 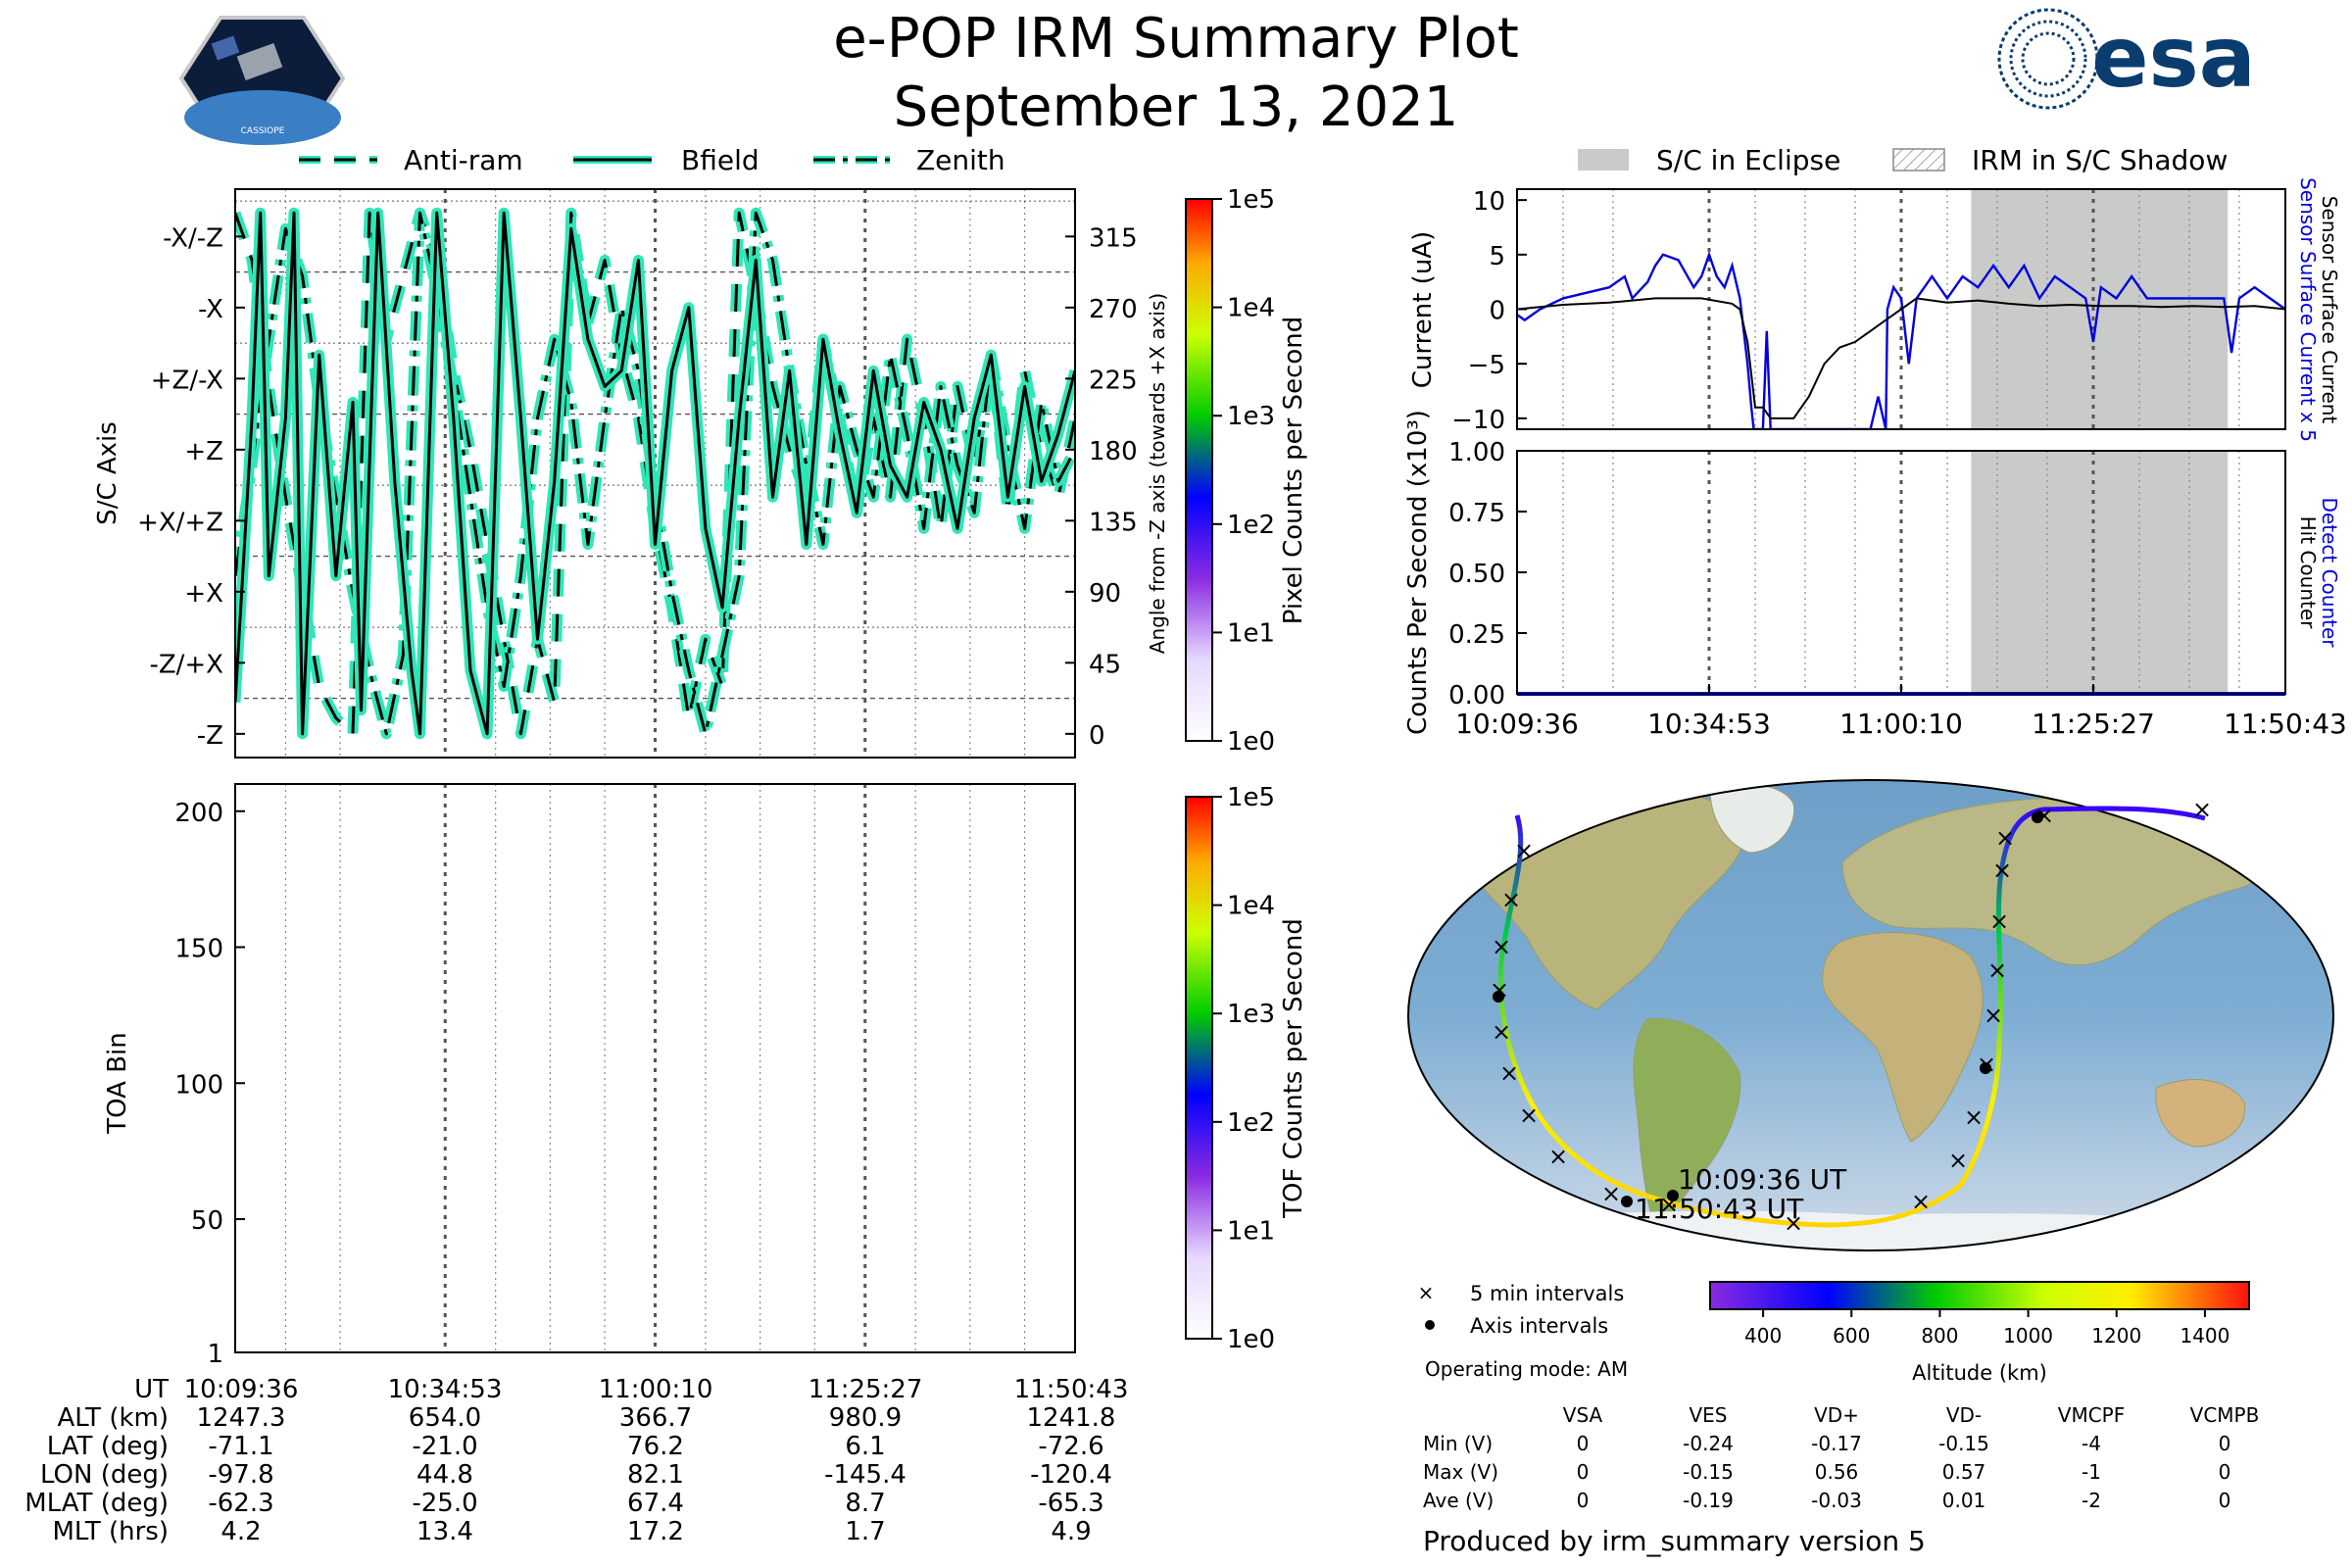 What do you see at coordinates (1539, 1326) in the screenshot?
I see `legend-axis-intervals: Axis intervals` at bounding box center [1539, 1326].